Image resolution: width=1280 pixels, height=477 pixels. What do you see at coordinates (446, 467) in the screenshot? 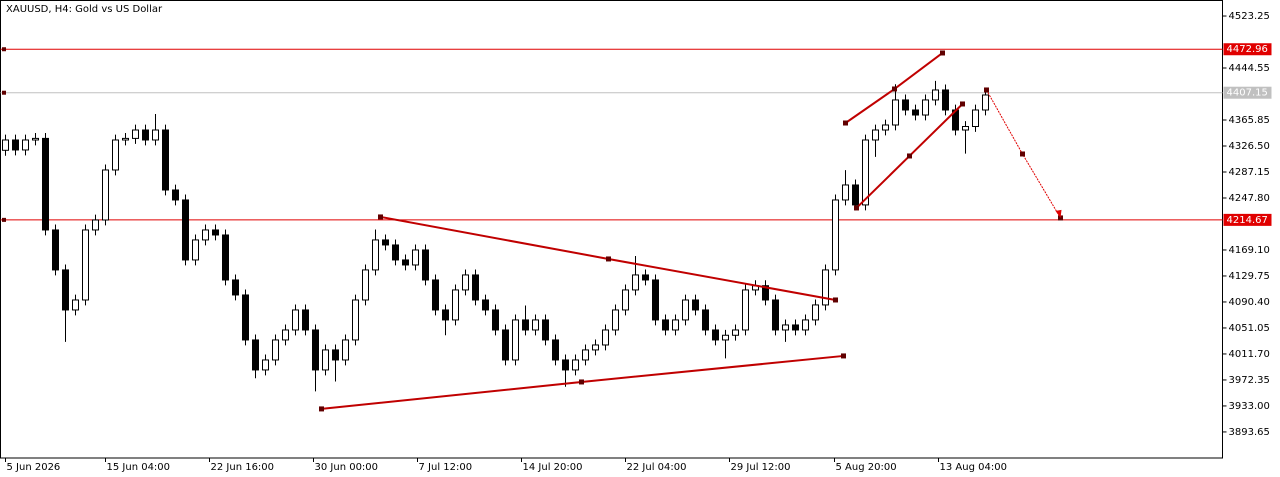
I see `x-tick-label: 7 Jul 12:00` at bounding box center [446, 467].